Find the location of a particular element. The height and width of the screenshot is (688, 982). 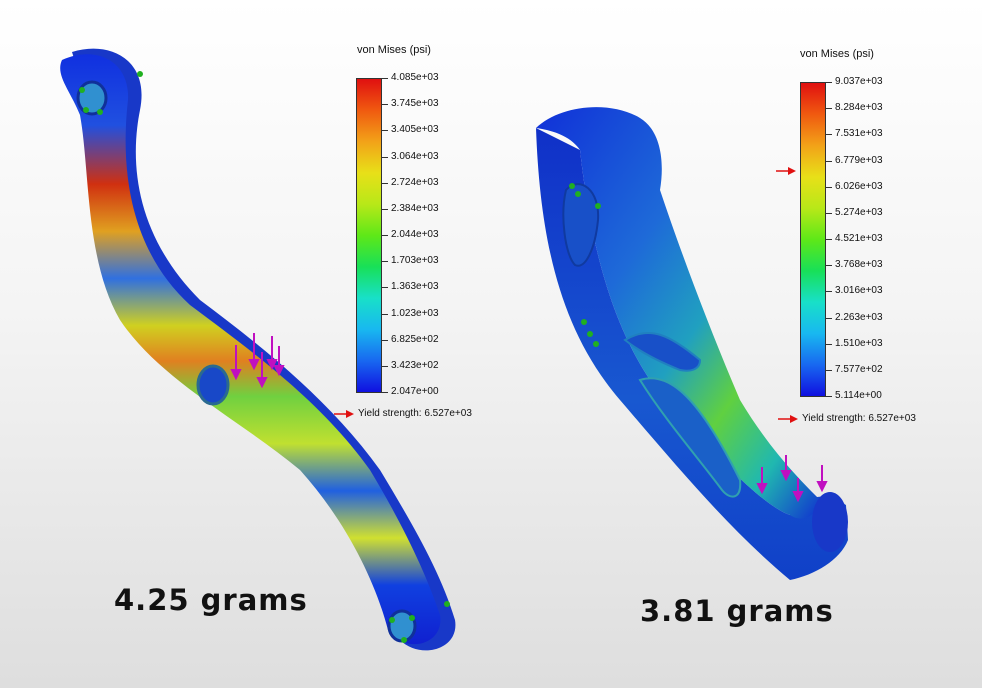

left-yield-arrow-icon is located at coordinates (344, 414).